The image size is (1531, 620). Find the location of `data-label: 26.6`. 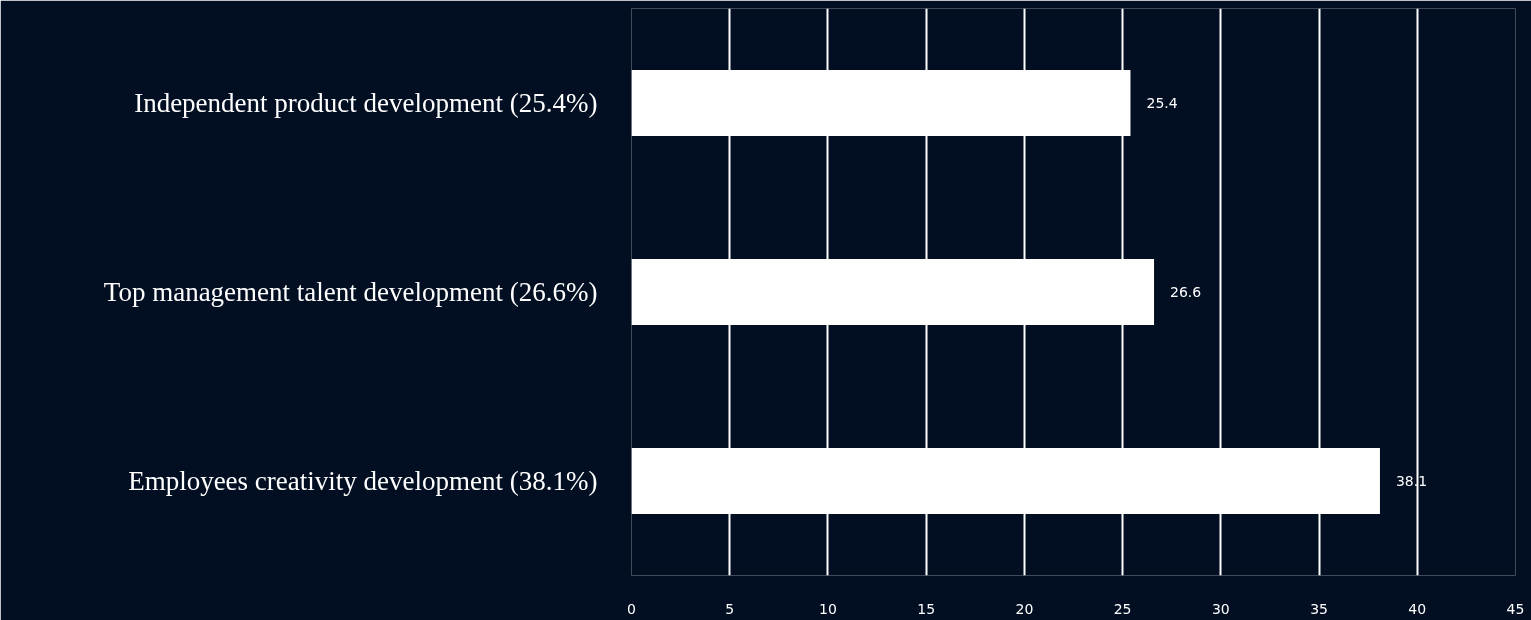

data-label: 26.6 is located at coordinates (1186, 292).